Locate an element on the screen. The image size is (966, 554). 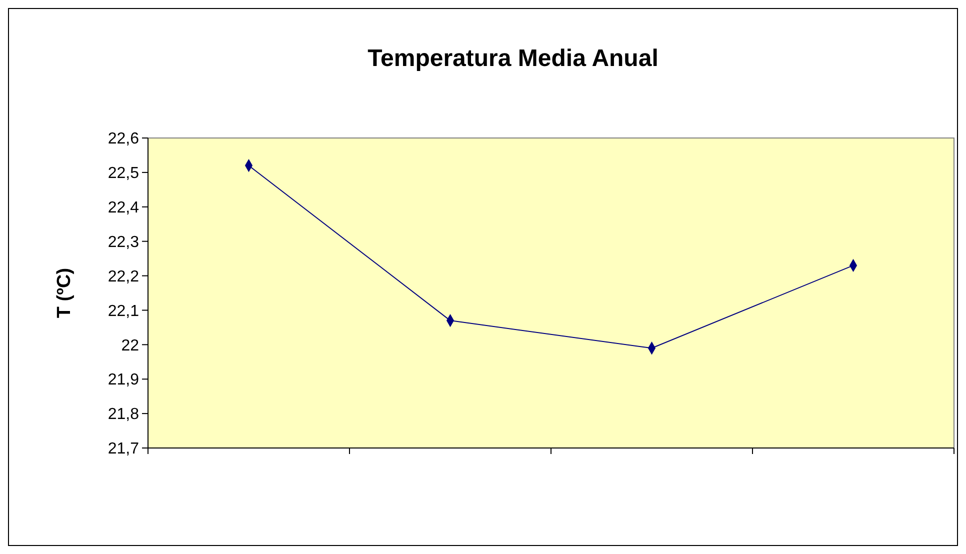
y-tick-label: 22 is located at coordinates (130, 345).